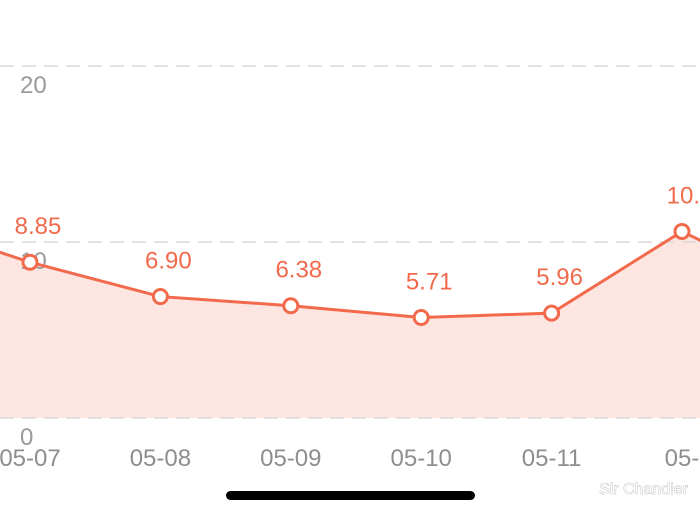 This screenshot has height=516, width=700. Describe the element at coordinates (429, 282) in the screenshot. I see `value-label: 5.71` at that location.